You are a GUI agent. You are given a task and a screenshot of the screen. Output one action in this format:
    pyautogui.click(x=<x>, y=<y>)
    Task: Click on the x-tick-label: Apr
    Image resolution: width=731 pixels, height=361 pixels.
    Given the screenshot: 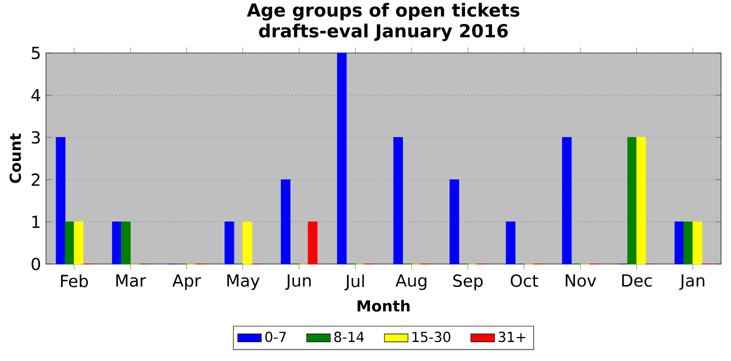 What is the action you would take?
    pyautogui.click(x=186, y=282)
    